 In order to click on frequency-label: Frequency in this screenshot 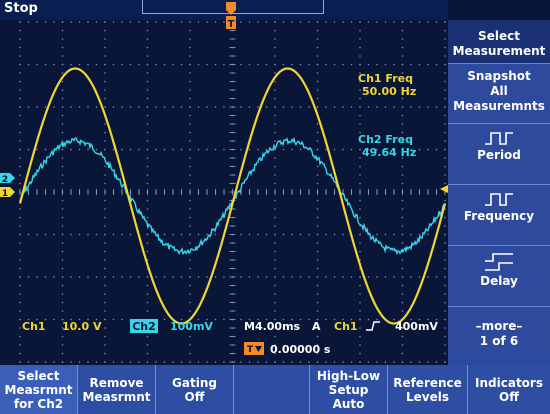, I will do `click(499, 216)`.